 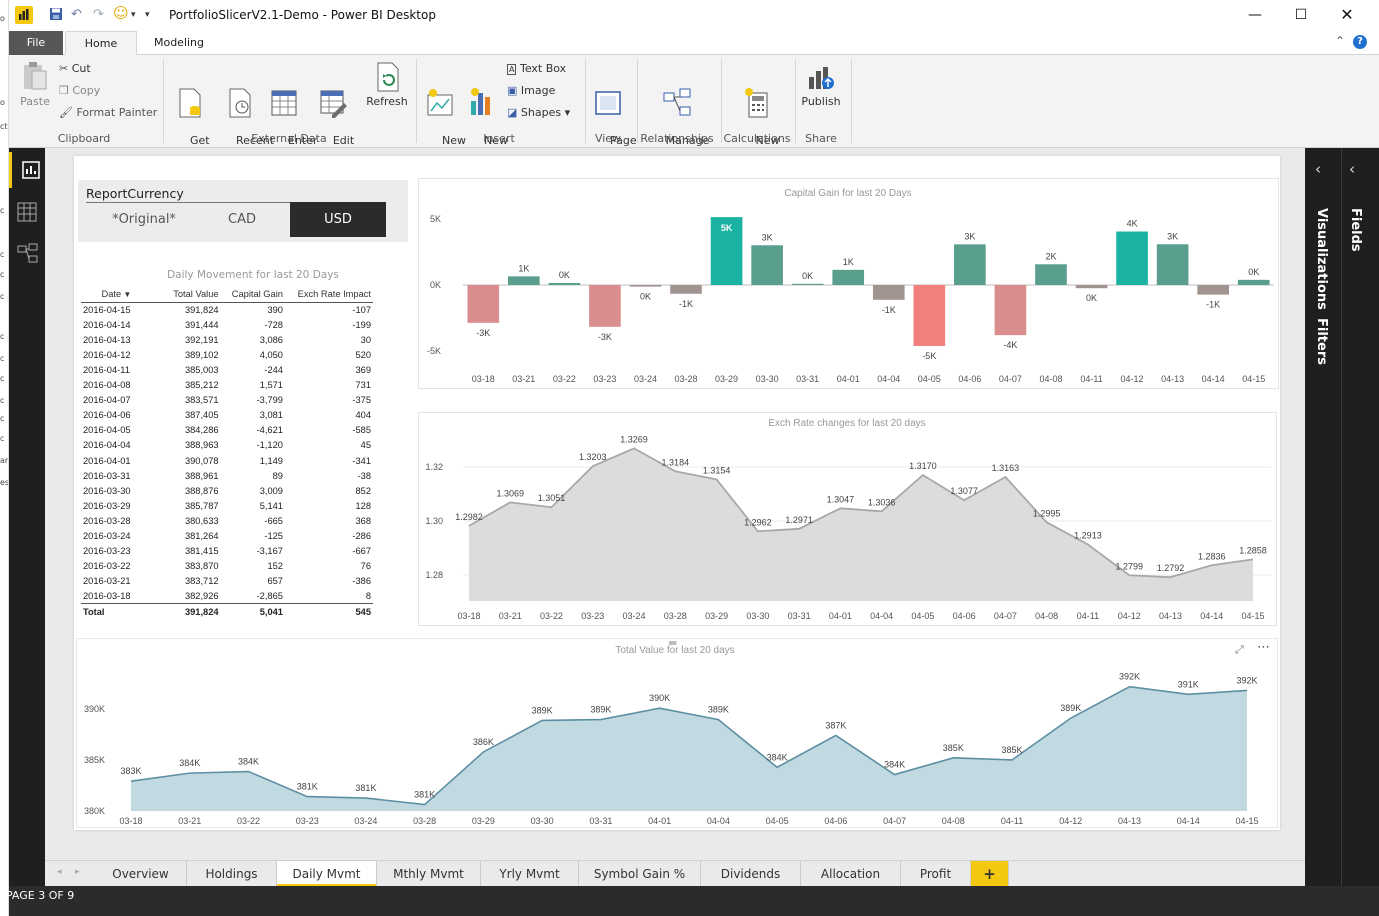 What do you see at coordinates (429, 874) in the screenshot?
I see `page-tab: Mthly Mvmt` at bounding box center [429, 874].